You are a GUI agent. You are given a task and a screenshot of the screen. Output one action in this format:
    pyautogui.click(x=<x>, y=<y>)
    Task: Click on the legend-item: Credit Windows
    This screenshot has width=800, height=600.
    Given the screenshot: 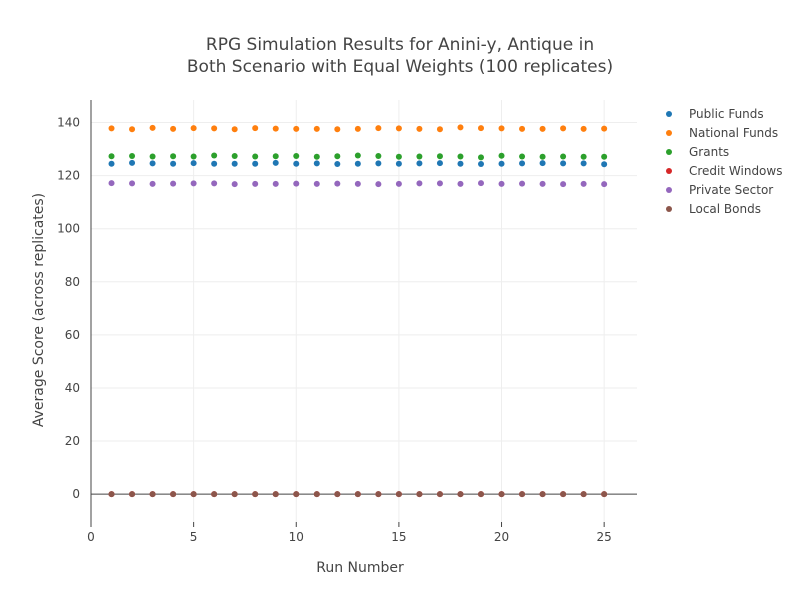 What is the action you would take?
    pyautogui.click(x=724, y=171)
    